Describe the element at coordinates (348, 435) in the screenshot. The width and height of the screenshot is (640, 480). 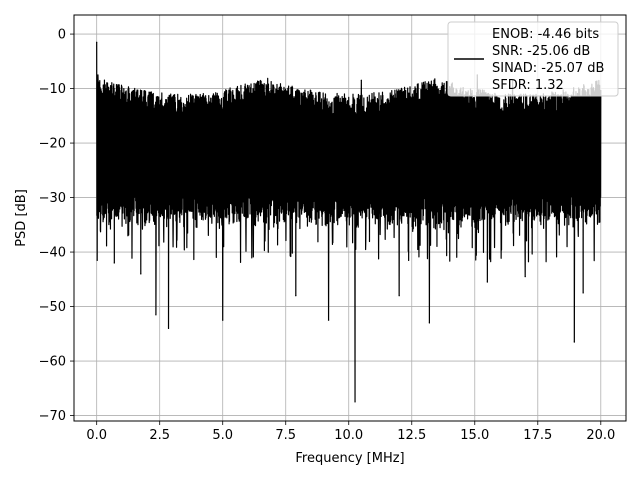
I see `x-tick-label: 10.0` at that location.